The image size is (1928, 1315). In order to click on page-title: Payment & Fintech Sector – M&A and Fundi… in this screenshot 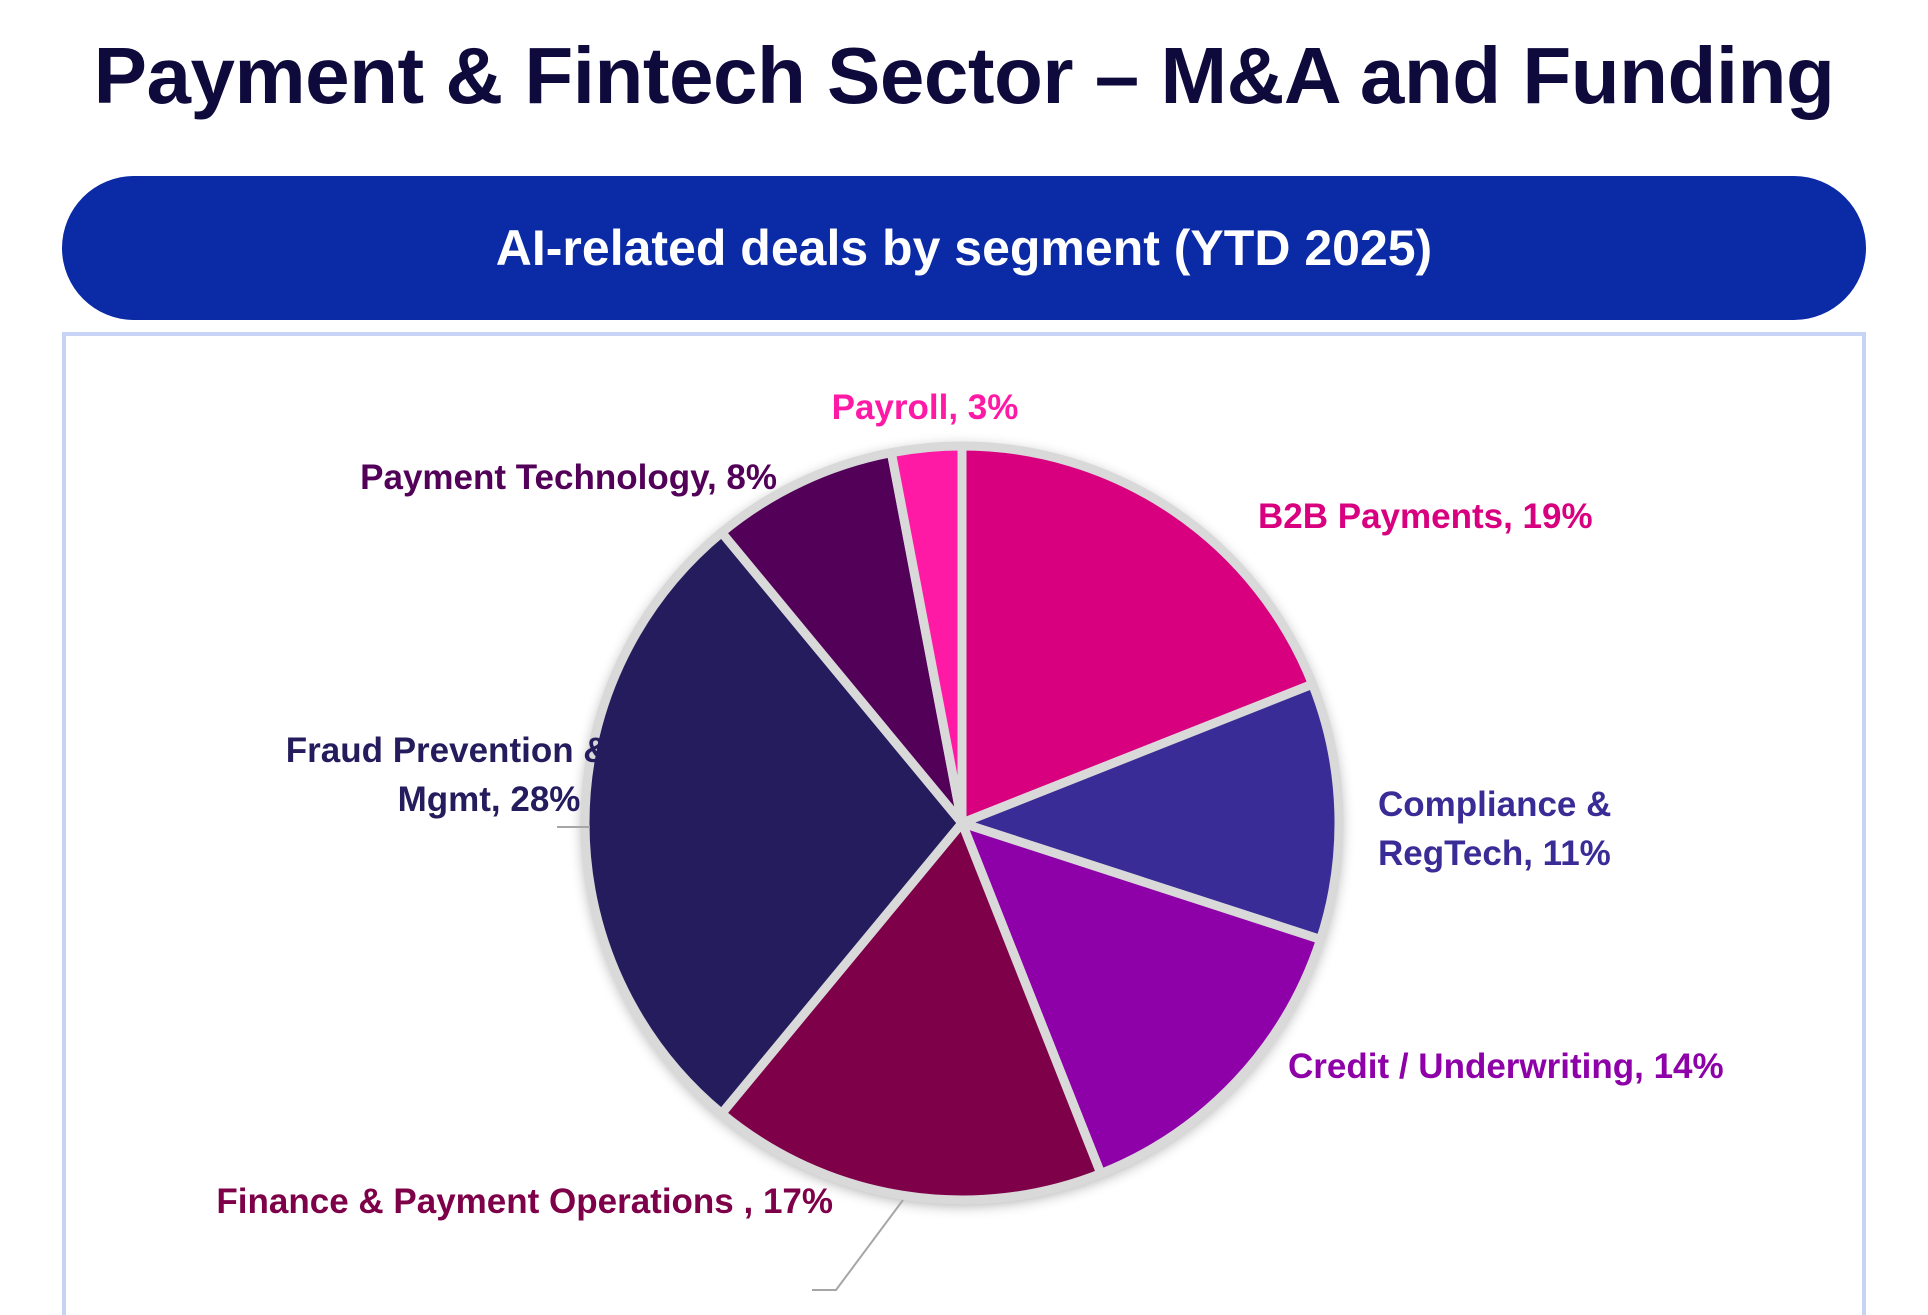, I will do `click(964, 75)`.